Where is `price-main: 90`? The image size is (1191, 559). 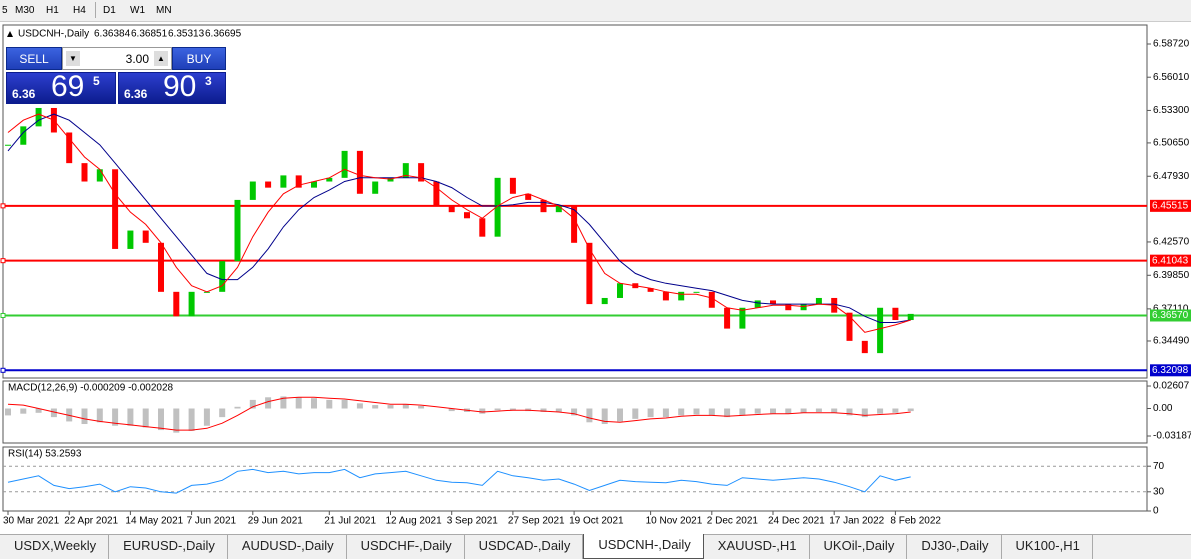 price-main: 90 is located at coordinates (180, 86).